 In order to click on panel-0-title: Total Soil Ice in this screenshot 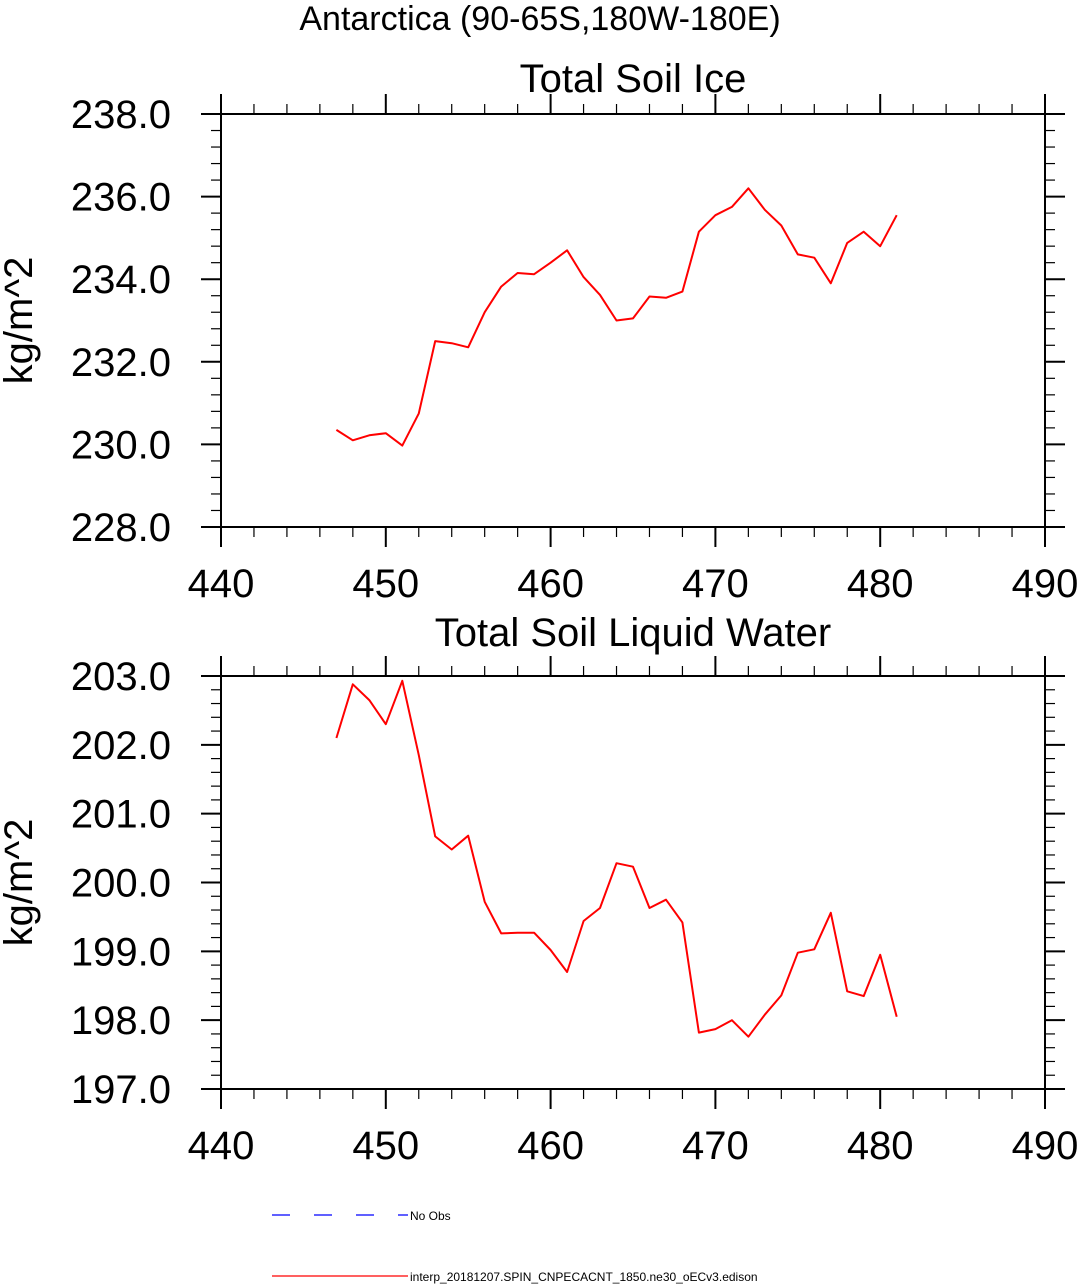, I will do `click(633, 79)`.